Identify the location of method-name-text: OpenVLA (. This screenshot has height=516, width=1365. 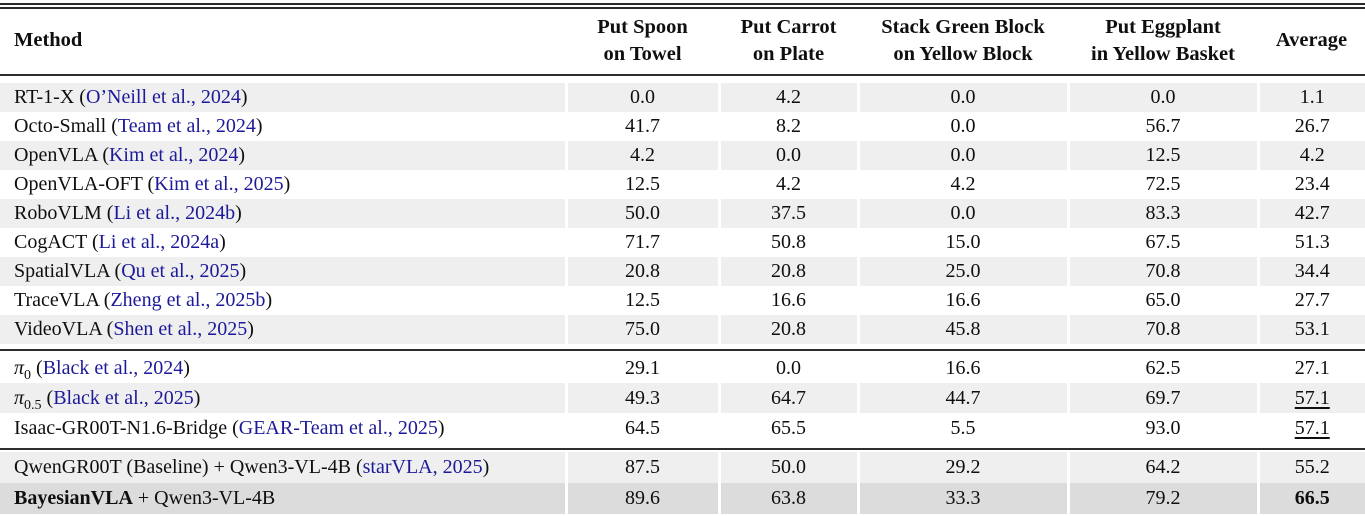
(61, 155).